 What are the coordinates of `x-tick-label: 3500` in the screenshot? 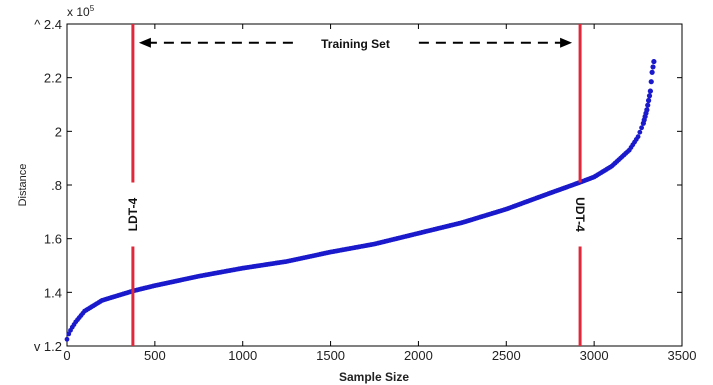 It's located at (682, 355).